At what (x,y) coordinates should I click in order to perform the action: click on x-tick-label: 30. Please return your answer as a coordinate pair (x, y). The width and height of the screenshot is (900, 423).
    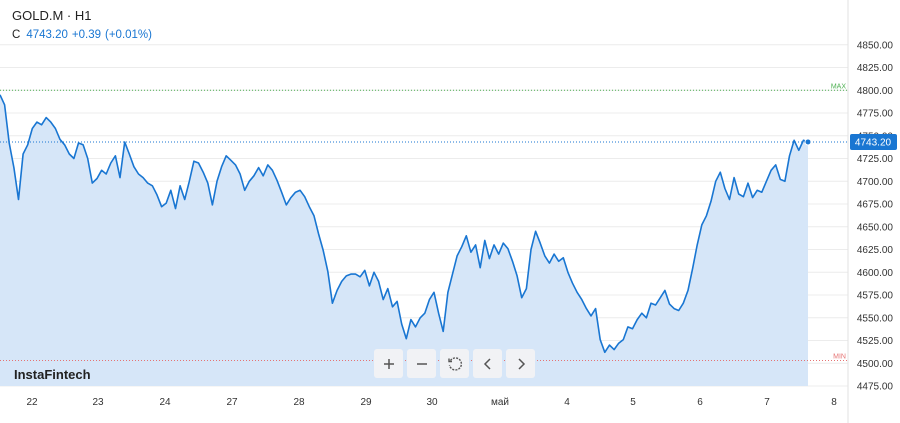
    Looking at the image, I should click on (432, 402).